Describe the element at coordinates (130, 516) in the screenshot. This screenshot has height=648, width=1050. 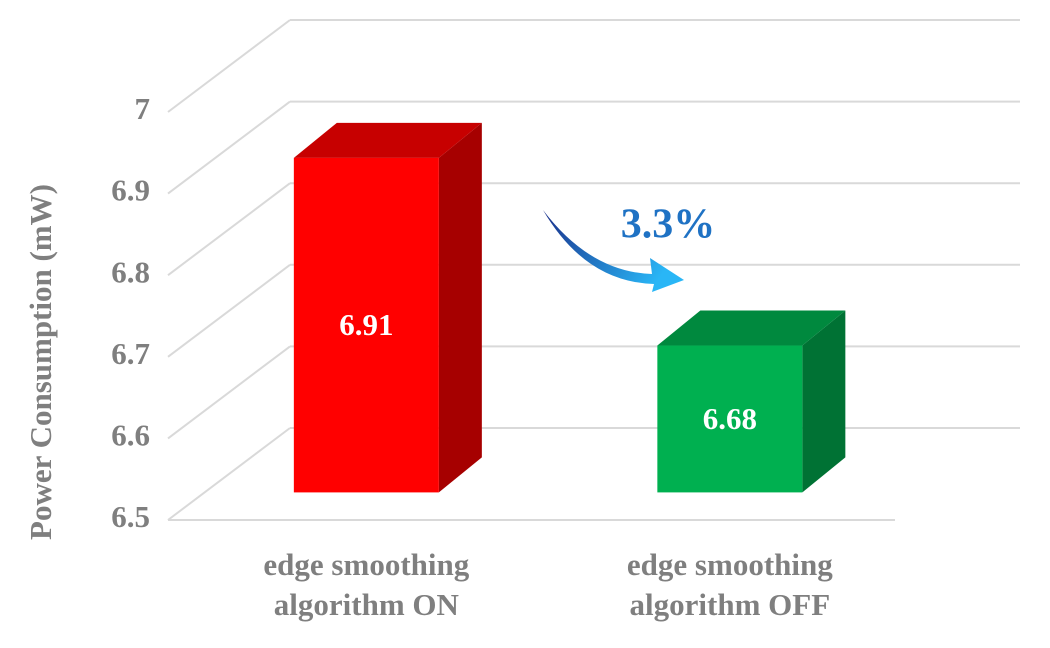
I see `y-tick-label: 6.5` at that location.